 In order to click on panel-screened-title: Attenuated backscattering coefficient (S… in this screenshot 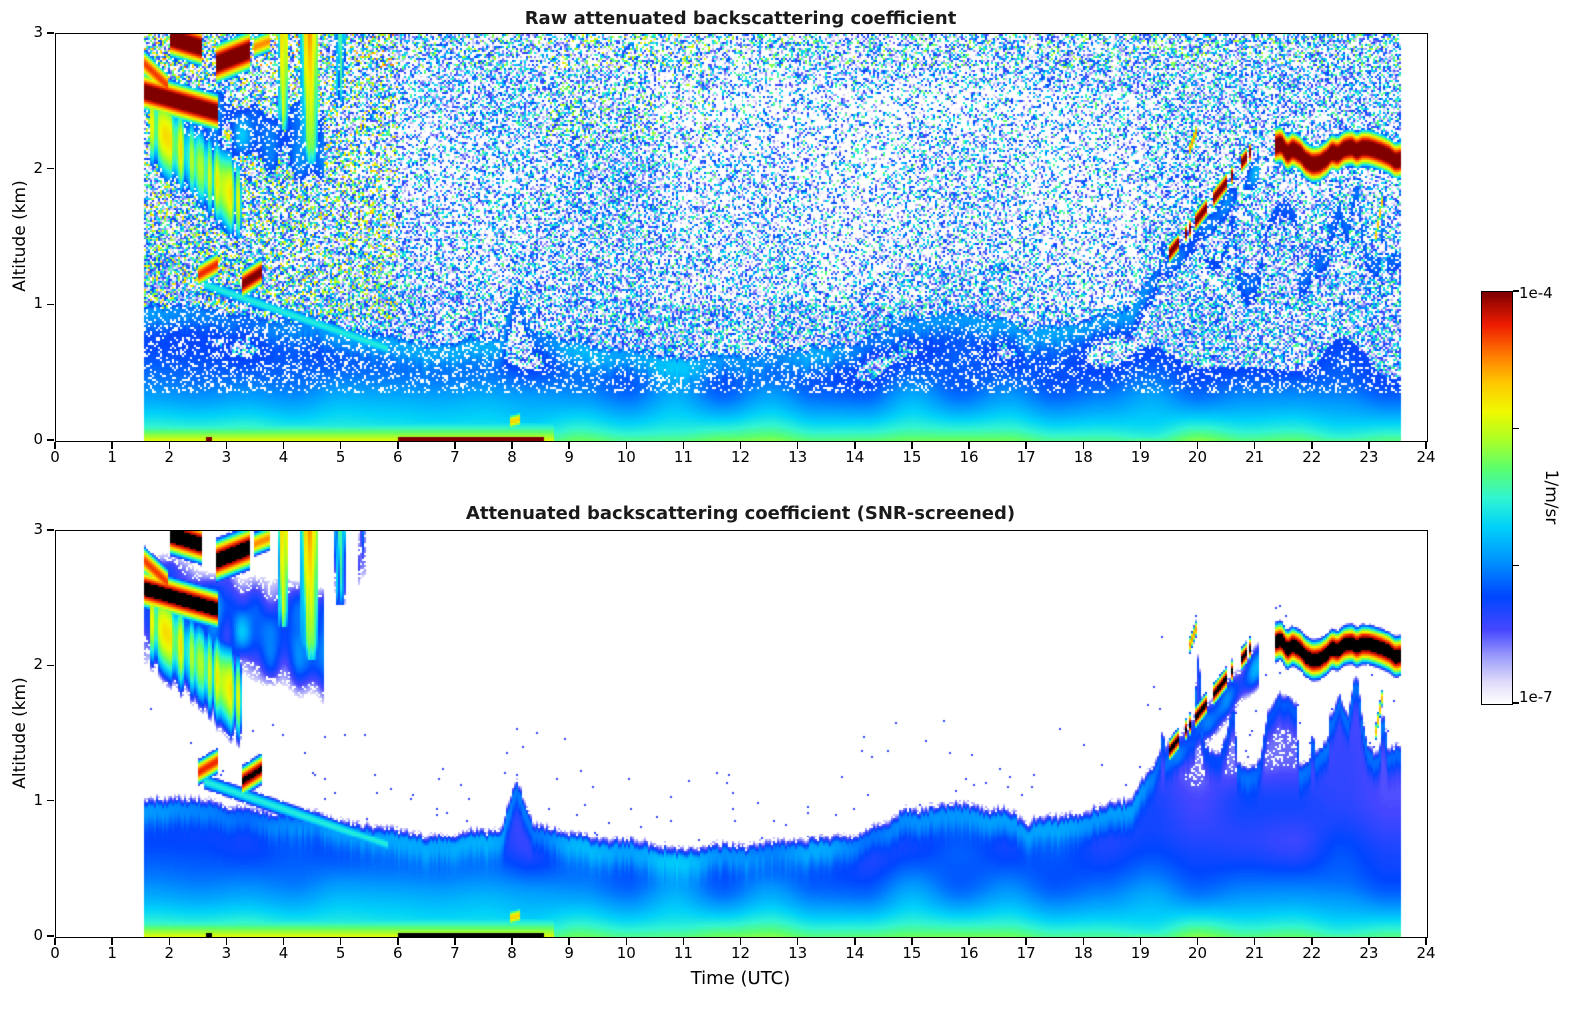, I will do `click(740, 513)`.